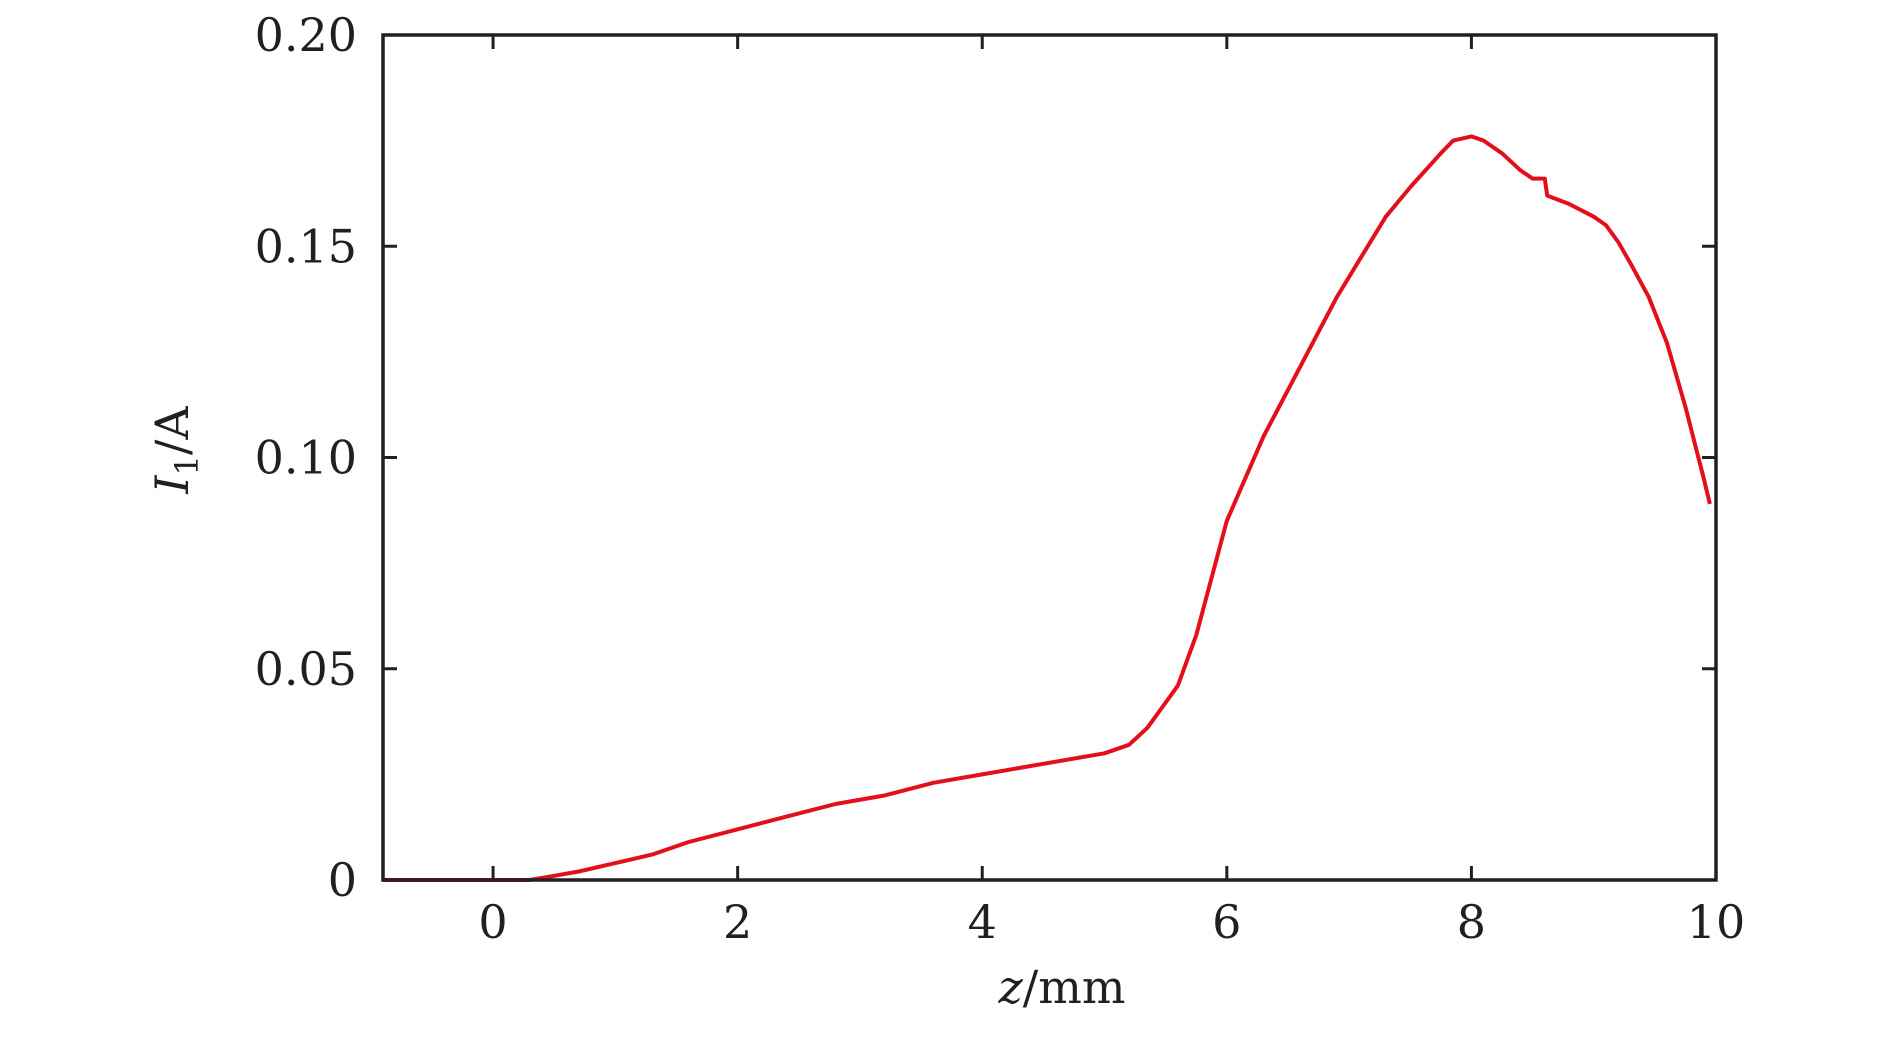 Image resolution: width=1890 pixels, height=1040 pixels. What do you see at coordinates (172, 485) in the screenshot?
I see `y-axis-variable: I` at bounding box center [172, 485].